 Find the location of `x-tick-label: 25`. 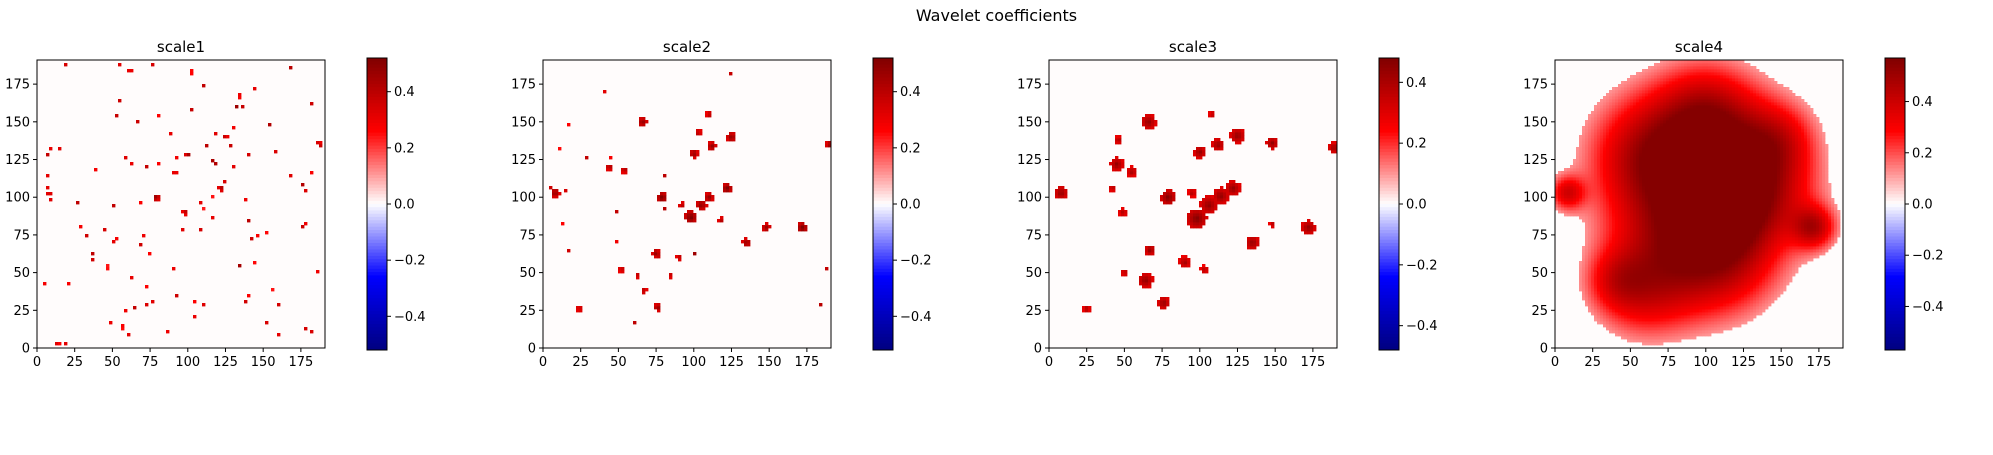

x-tick-label: 25 is located at coordinates (580, 362).